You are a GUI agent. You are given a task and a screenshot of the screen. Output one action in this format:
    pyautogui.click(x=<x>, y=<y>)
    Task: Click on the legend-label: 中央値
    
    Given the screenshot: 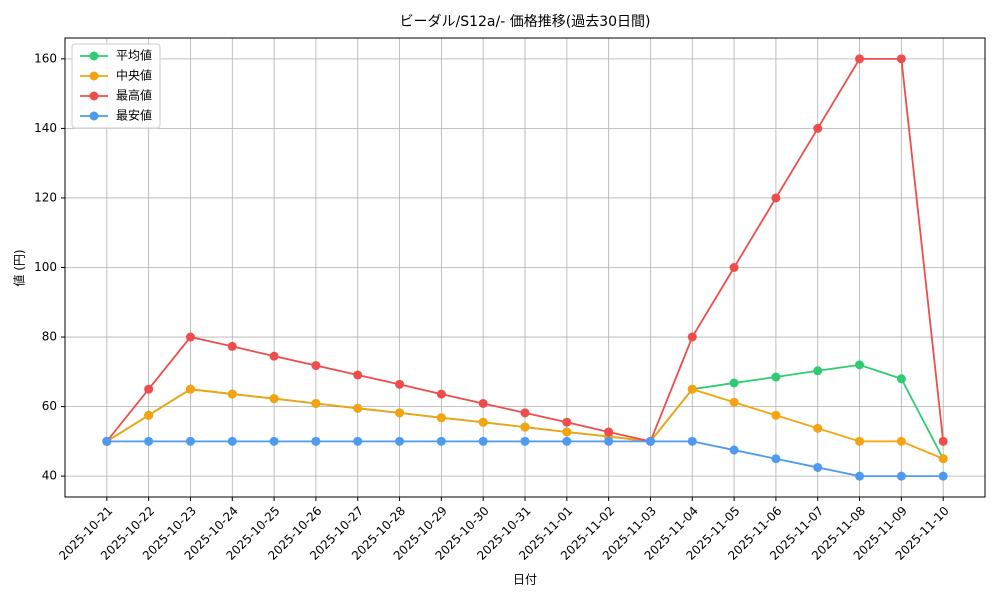 What is the action you would take?
    pyautogui.click(x=134, y=75)
    